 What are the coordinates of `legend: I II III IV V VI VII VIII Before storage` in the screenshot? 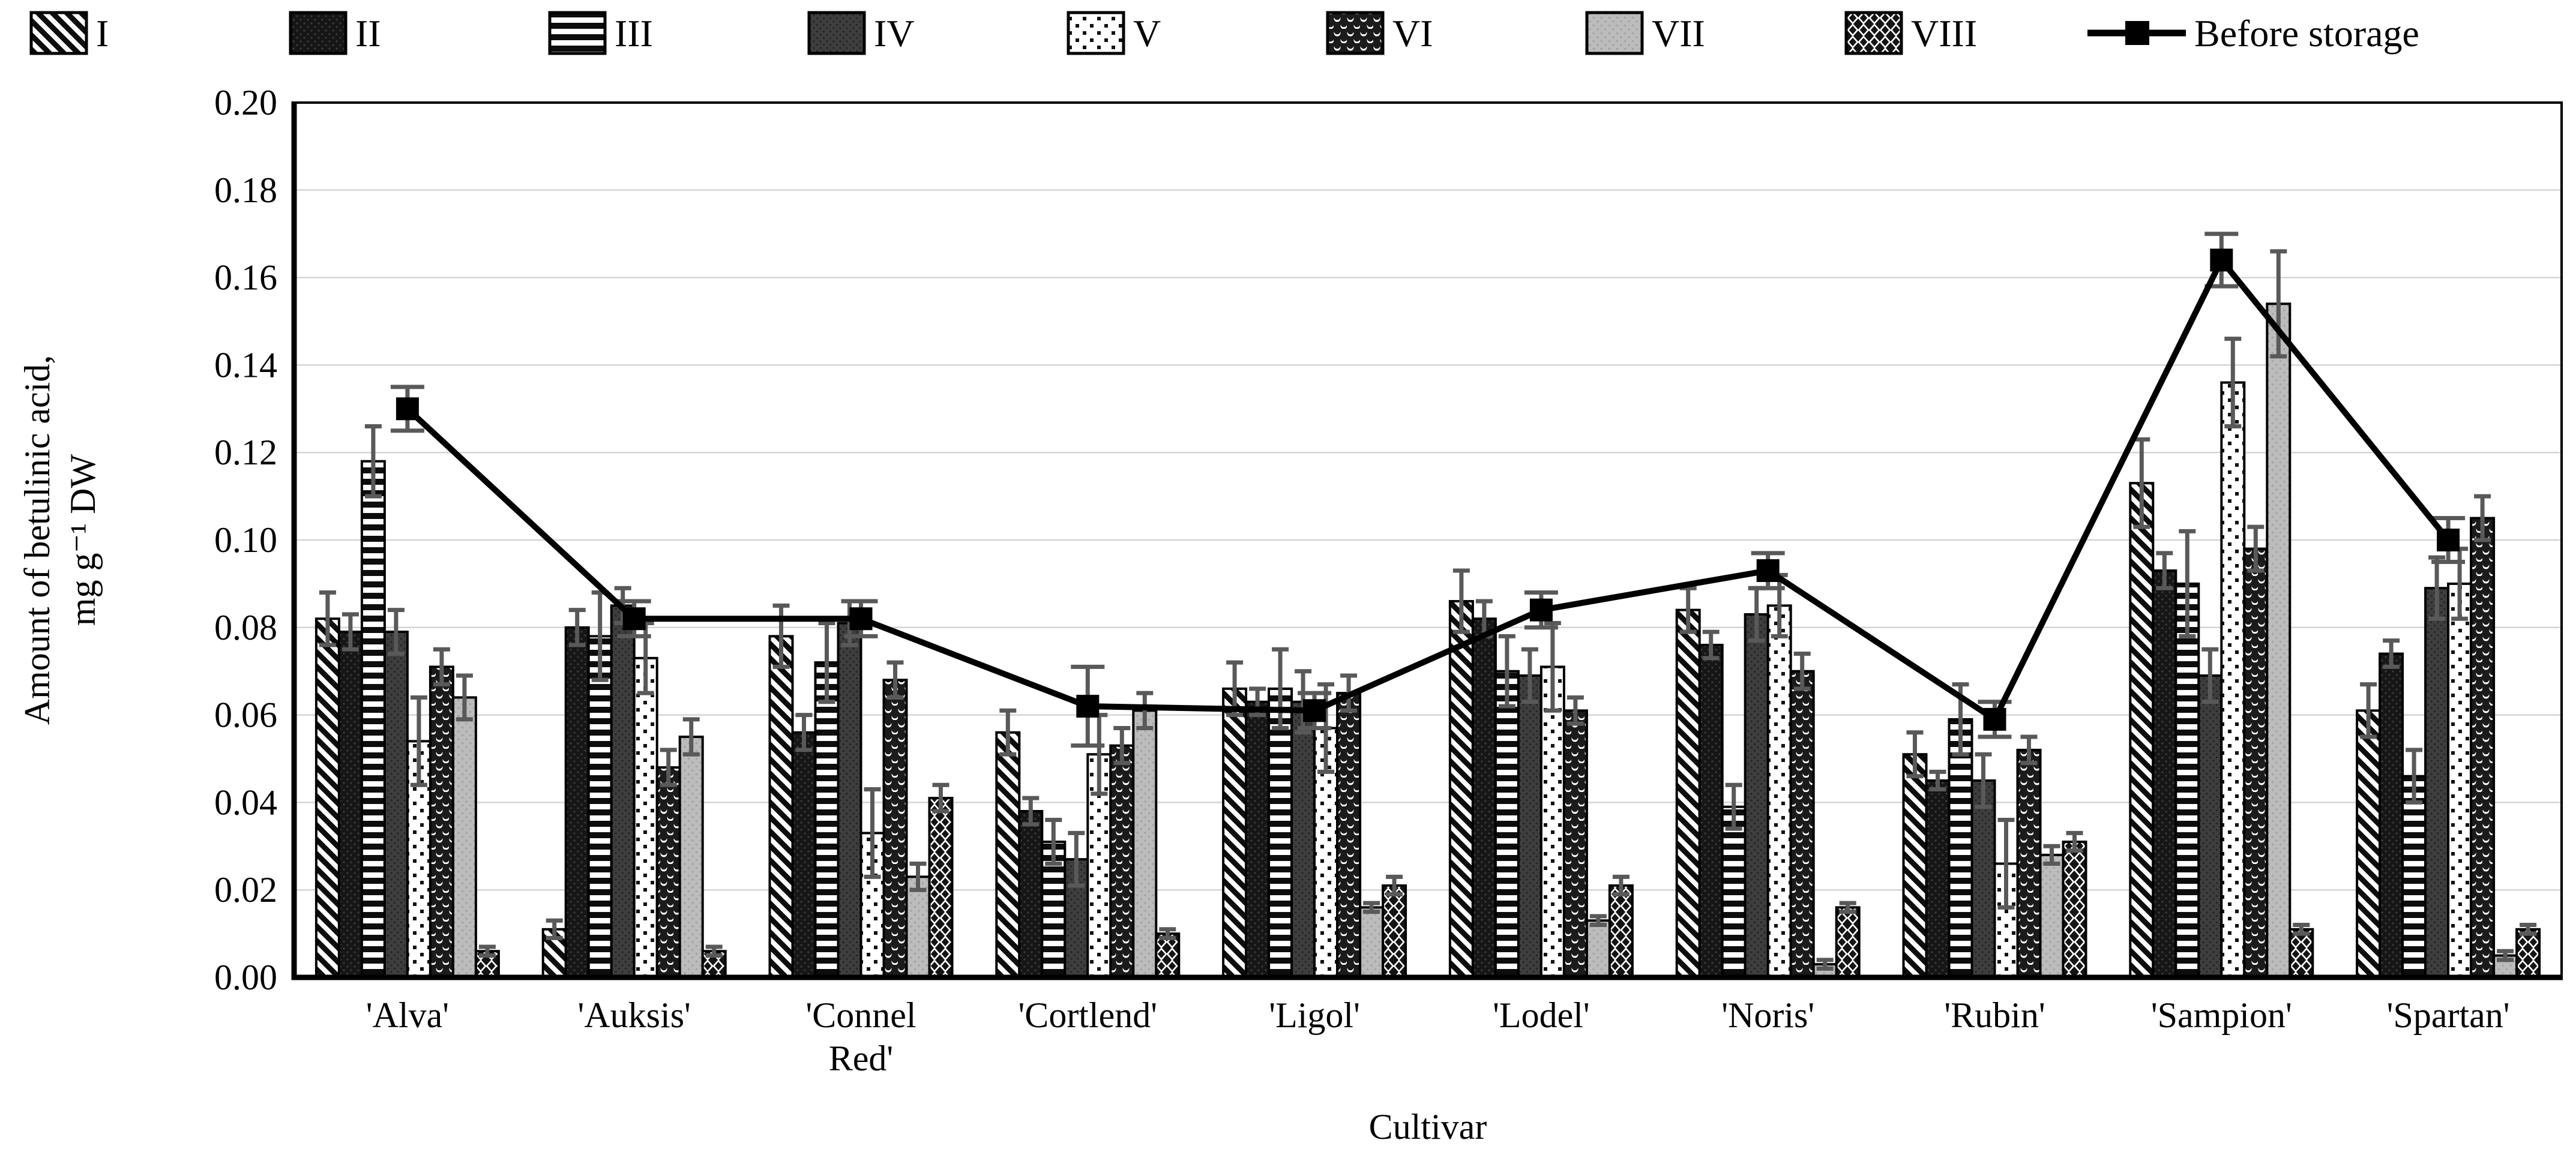 It's located at (1224, 33).